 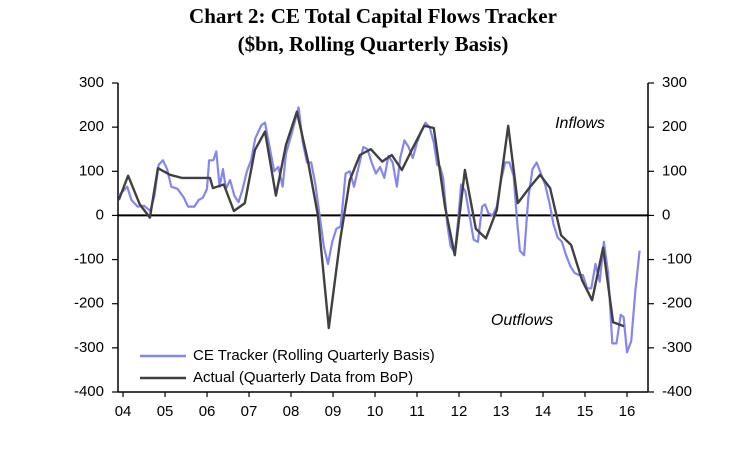 I want to click on x-tick-label: 09, so click(x=333, y=411).